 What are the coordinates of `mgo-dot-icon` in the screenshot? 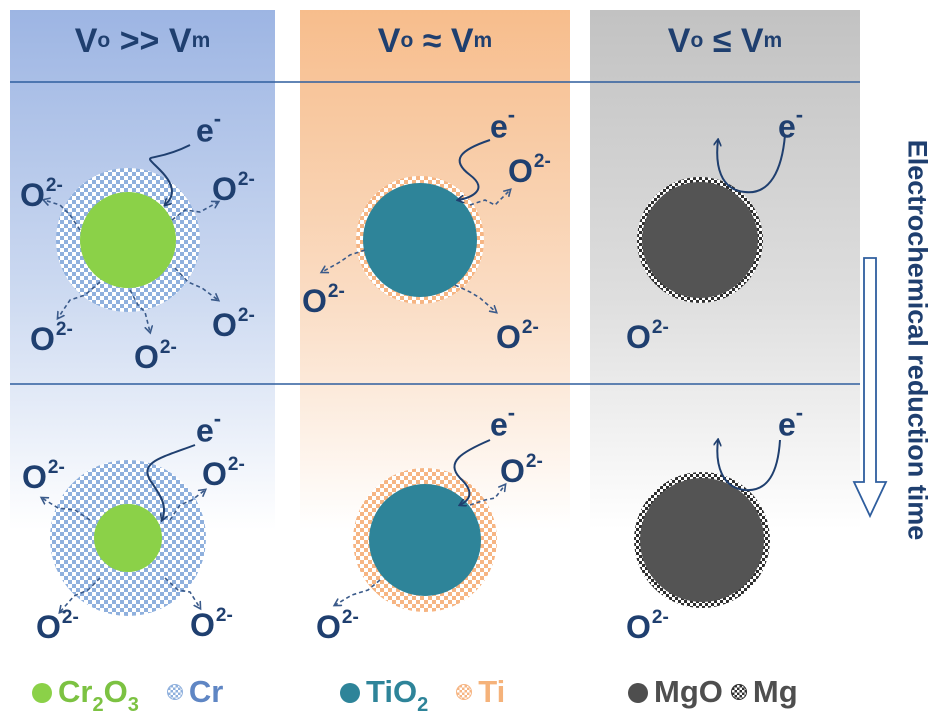 It's located at (638, 693).